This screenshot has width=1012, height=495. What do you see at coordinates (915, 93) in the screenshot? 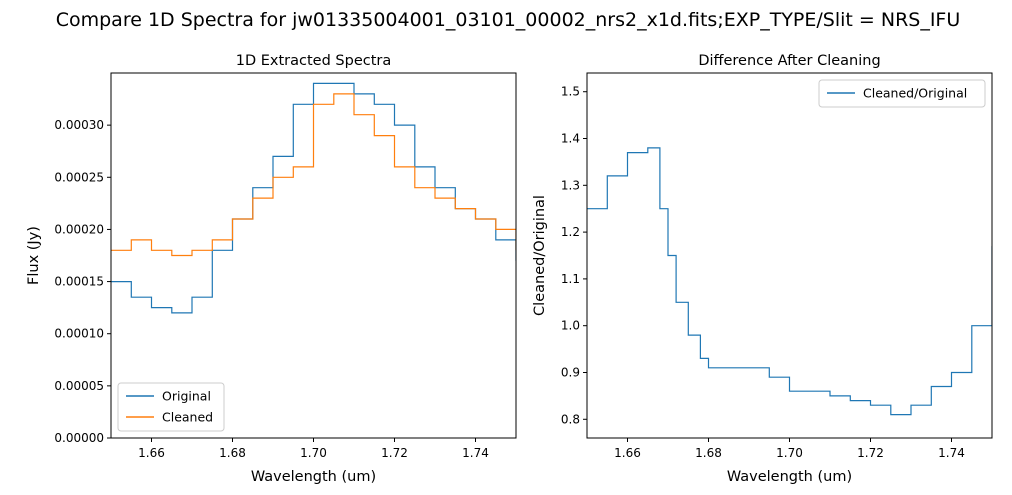
I see `legend-label: Cleaned/Original` at bounding box center [915, 93].